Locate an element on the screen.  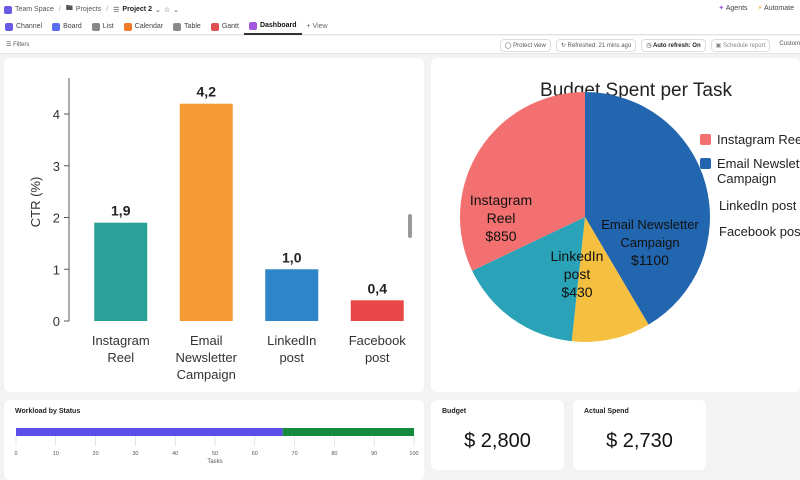
budget-card: Budget $ 2,800 is located at coordinates (497, 435).